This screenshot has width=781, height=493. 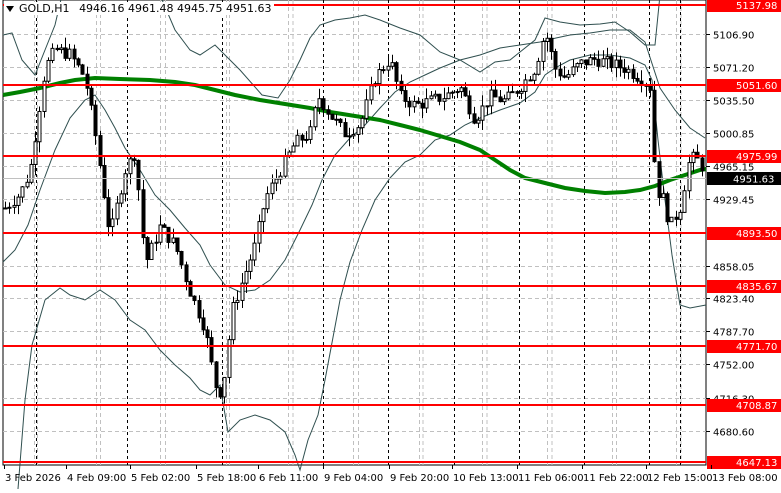 What do you see at coordinates (753, 180) in the screenshot?
I see `current-price-label: 4951.63` at bounding box center [753, 180].